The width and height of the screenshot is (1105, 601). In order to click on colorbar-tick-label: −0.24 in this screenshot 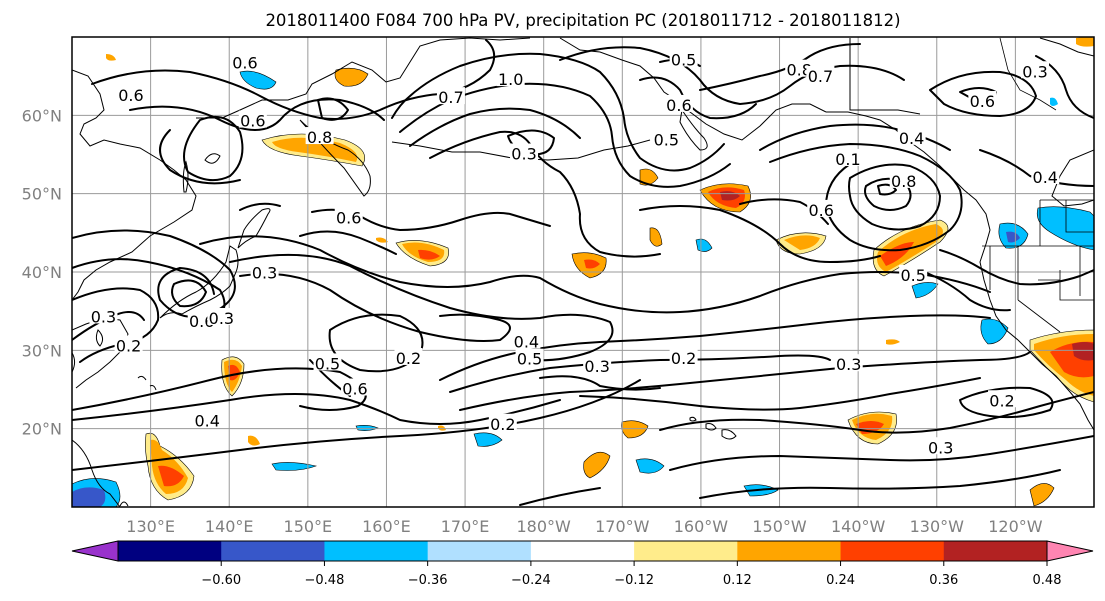, I will do `click(531, 580)`.